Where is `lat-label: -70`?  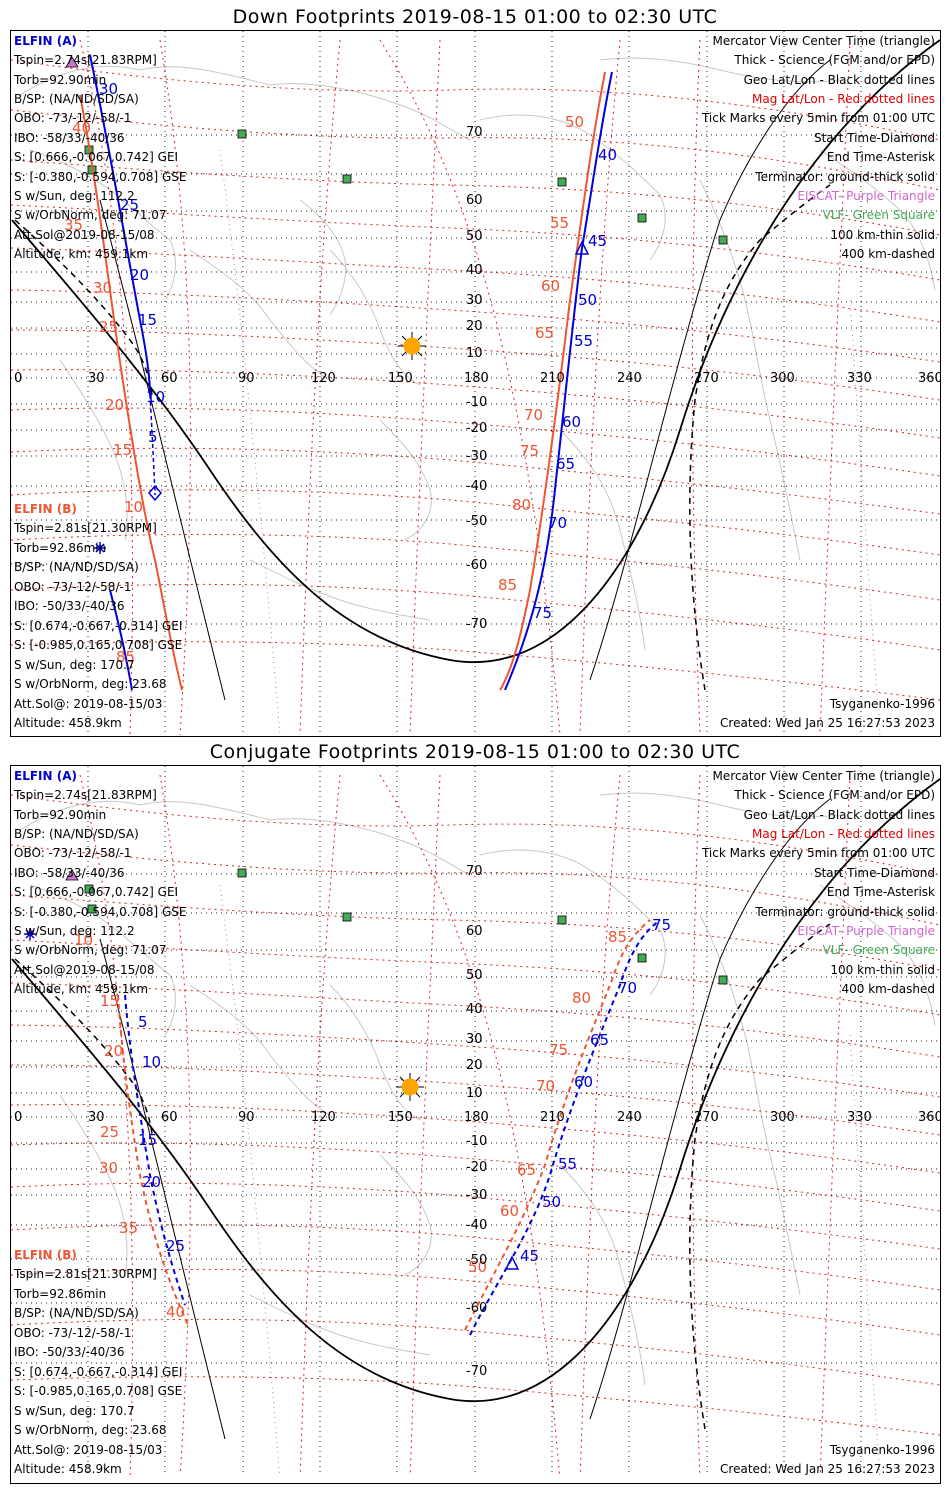
lat-label: -70 is located at coordinates (476, 1371).